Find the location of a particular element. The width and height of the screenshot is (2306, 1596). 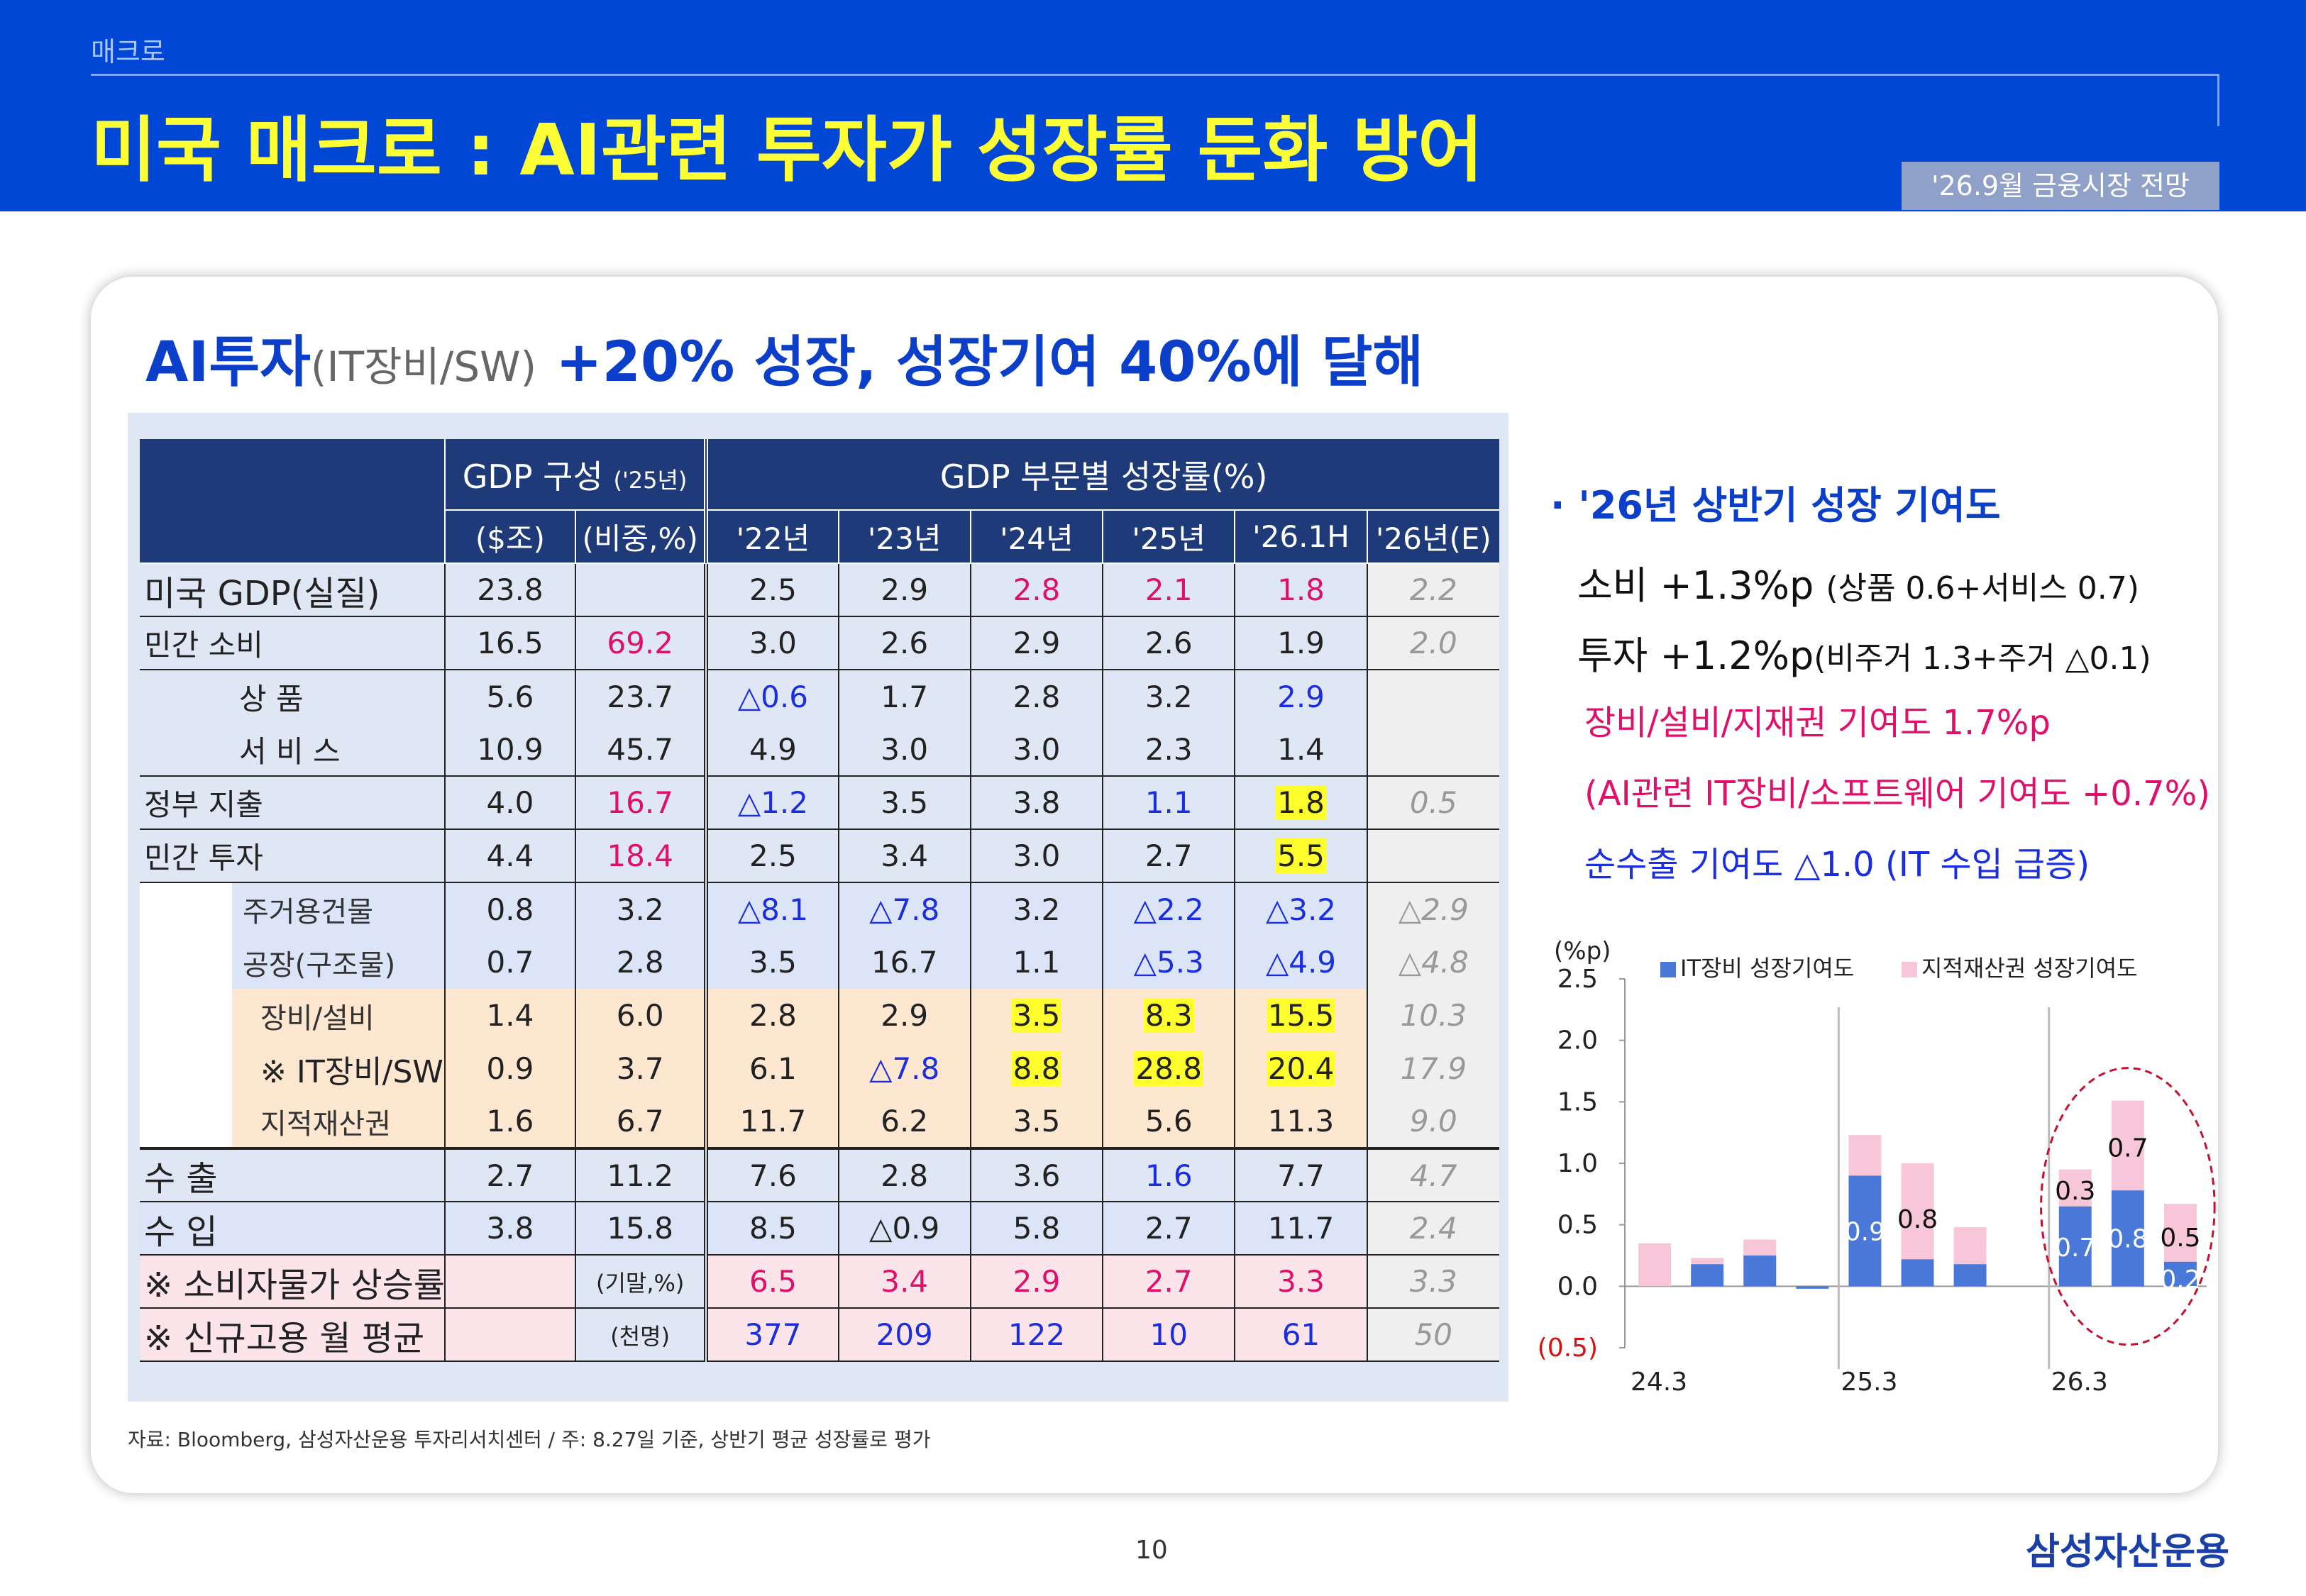

table-cell: 2.5 is located at coordinates (772, 590).